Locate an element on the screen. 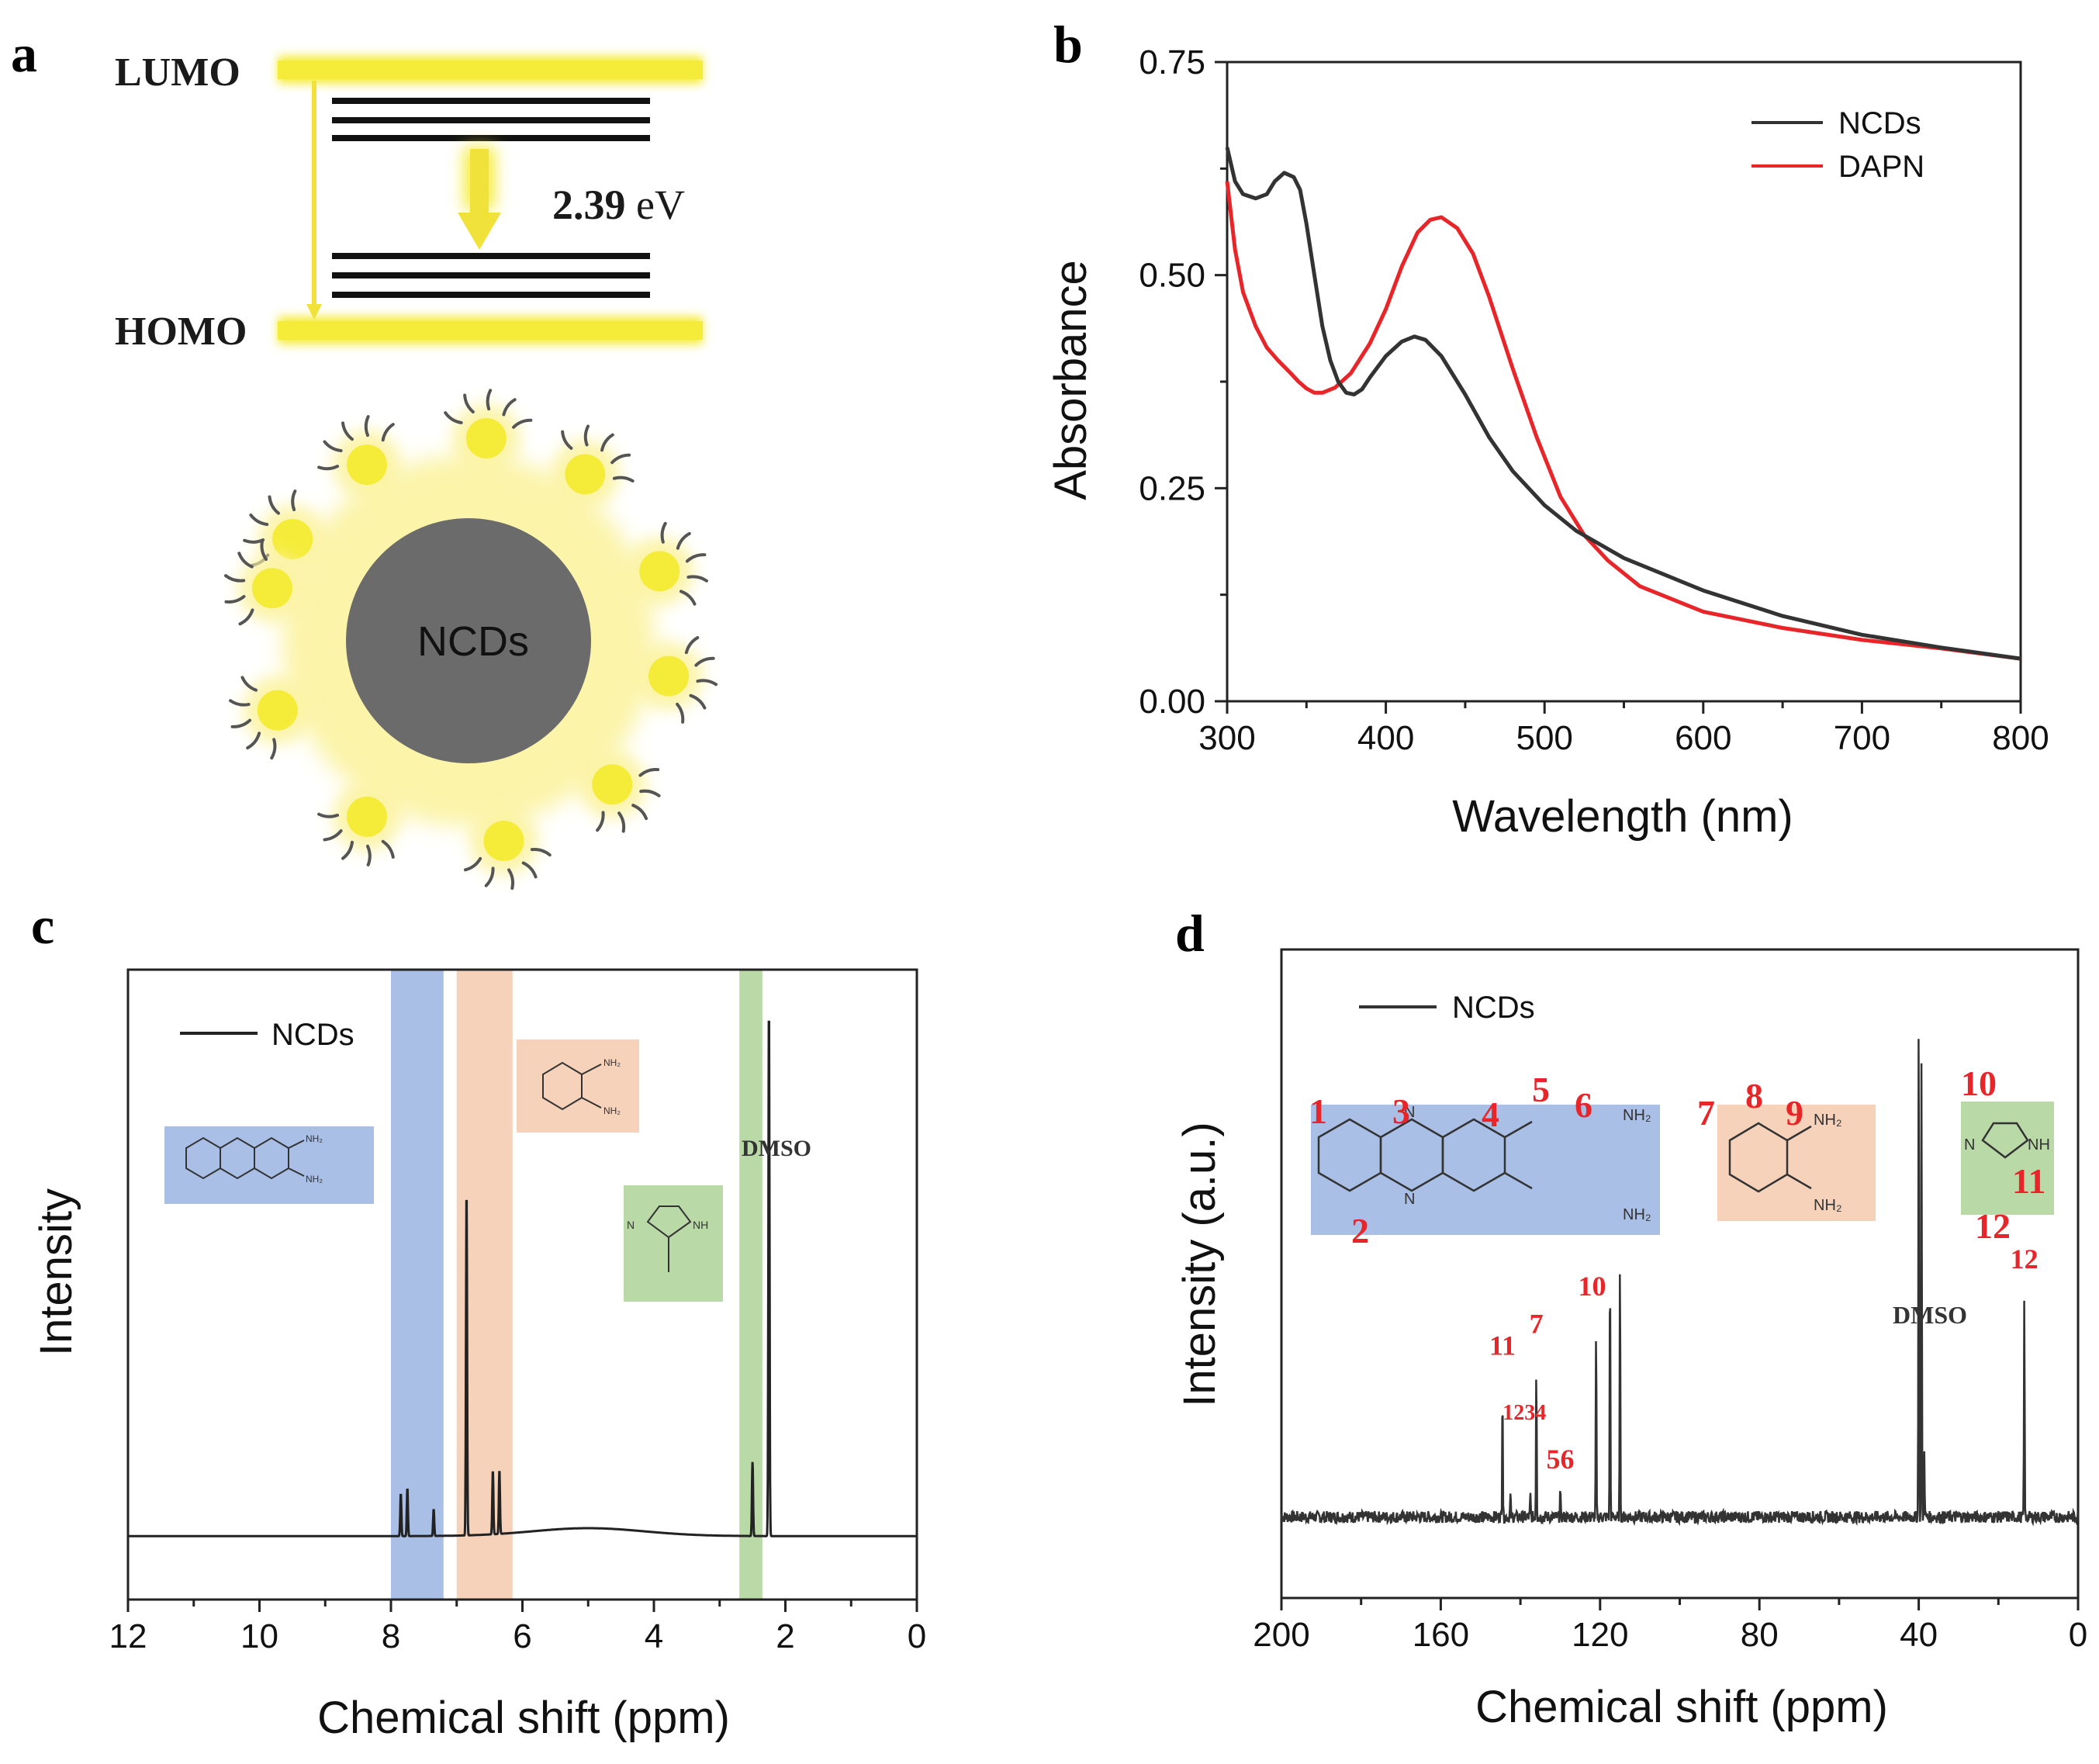 The image size is (2099, 1764). phenazine-box-c is located at coordinates (269, 1165).